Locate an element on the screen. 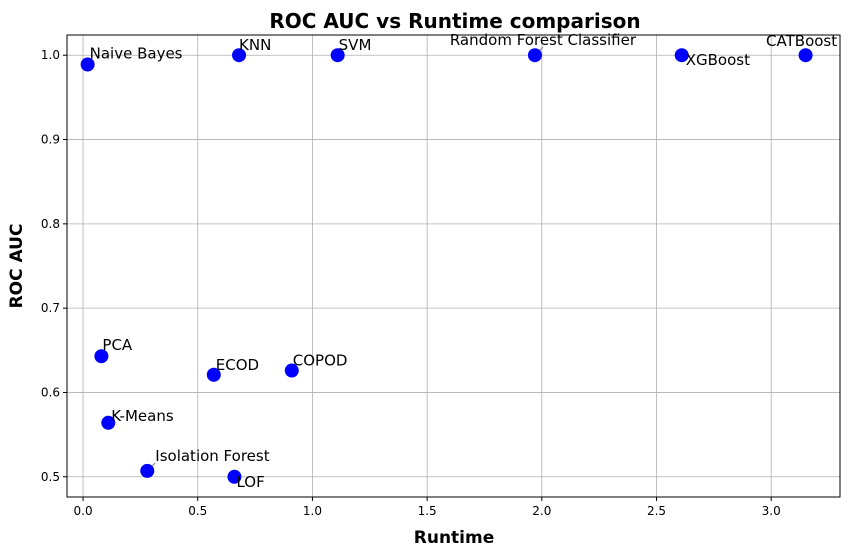  y-tick-label: 0.6 is located at coordinates (50, 392).